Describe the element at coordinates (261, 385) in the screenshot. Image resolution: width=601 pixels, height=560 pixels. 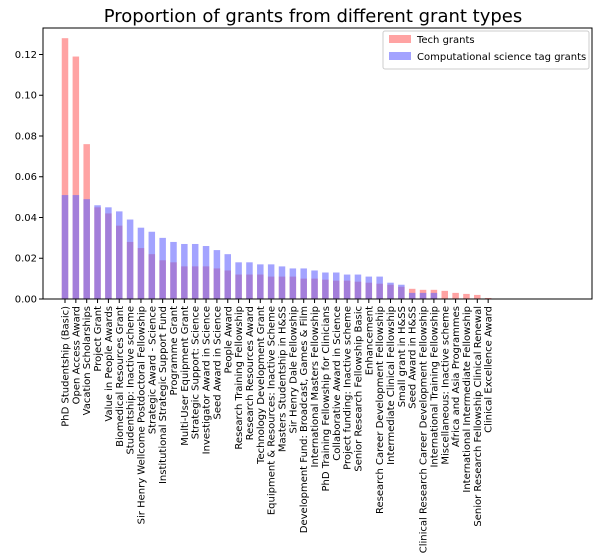
I see `x-tick-label: Technology Development Grant` at that location.